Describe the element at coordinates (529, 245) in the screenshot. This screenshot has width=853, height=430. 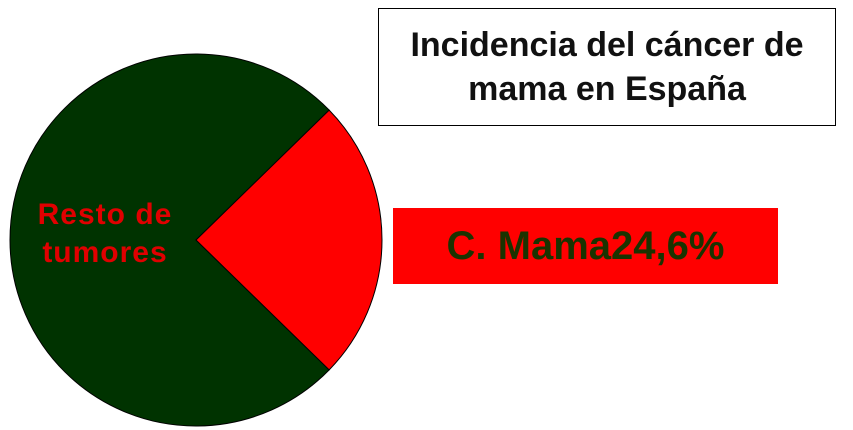
I see `slice-label: C. Mama` at that location.